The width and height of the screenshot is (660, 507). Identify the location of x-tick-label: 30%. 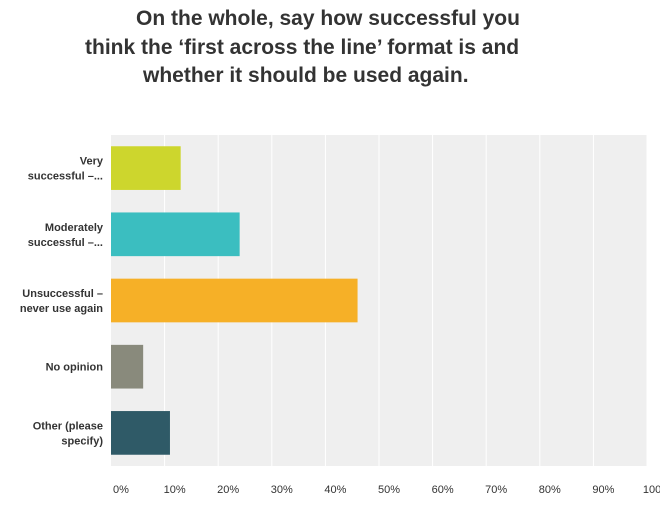
(282, 490).